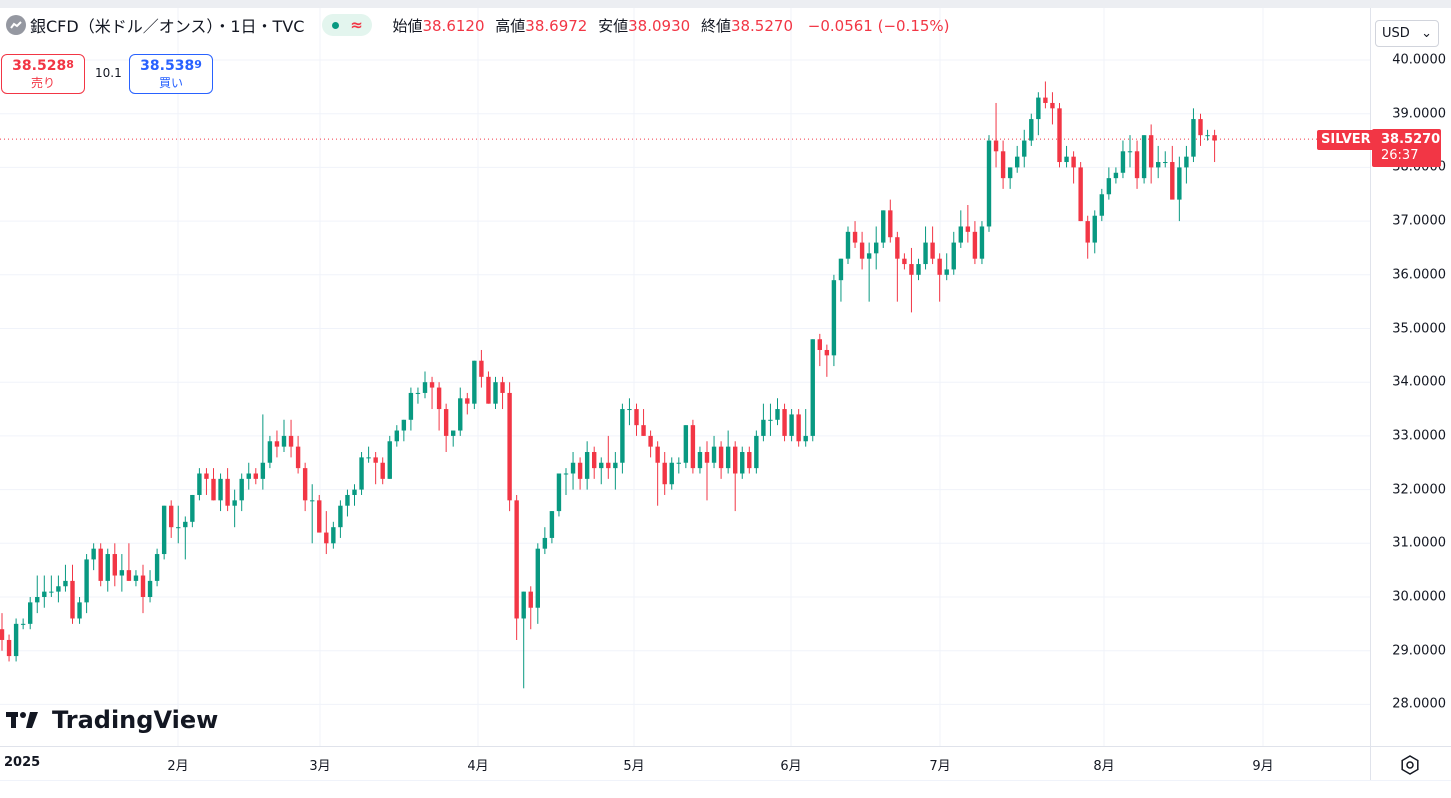 The width and height of the screenshot is (1451, 798). I want to click on symbol-title: 銀CFD（米ドル／オンス）・1日・TVC, so click(167, 26).